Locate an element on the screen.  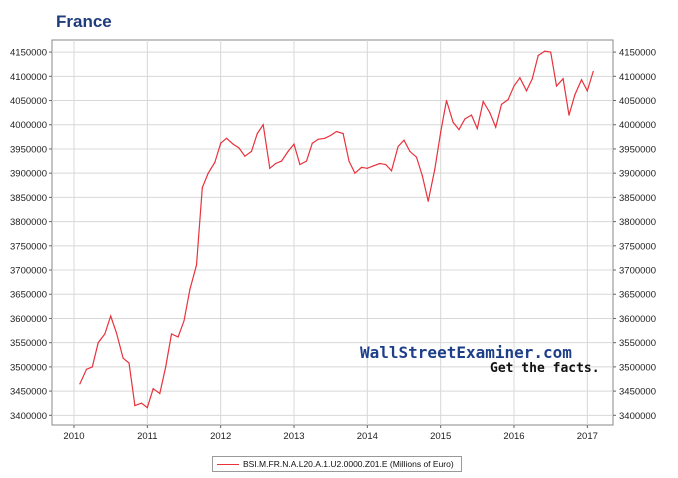
chart-title: France is located at coordinates (84, 21).